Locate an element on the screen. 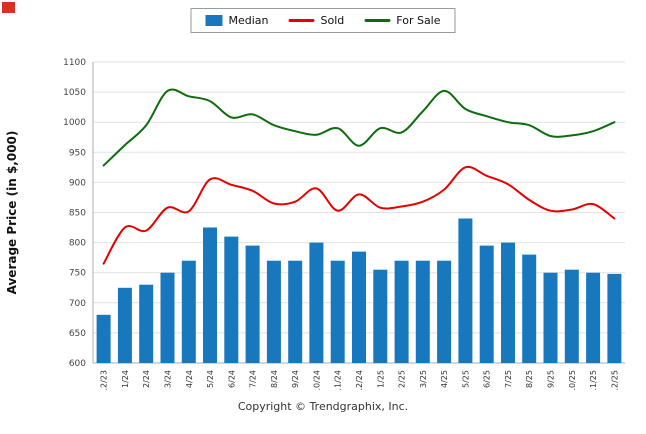 Image resolution: width=646 pixels, height=434 pixels. svg-text: 750 is located at coordinates (77, 274).